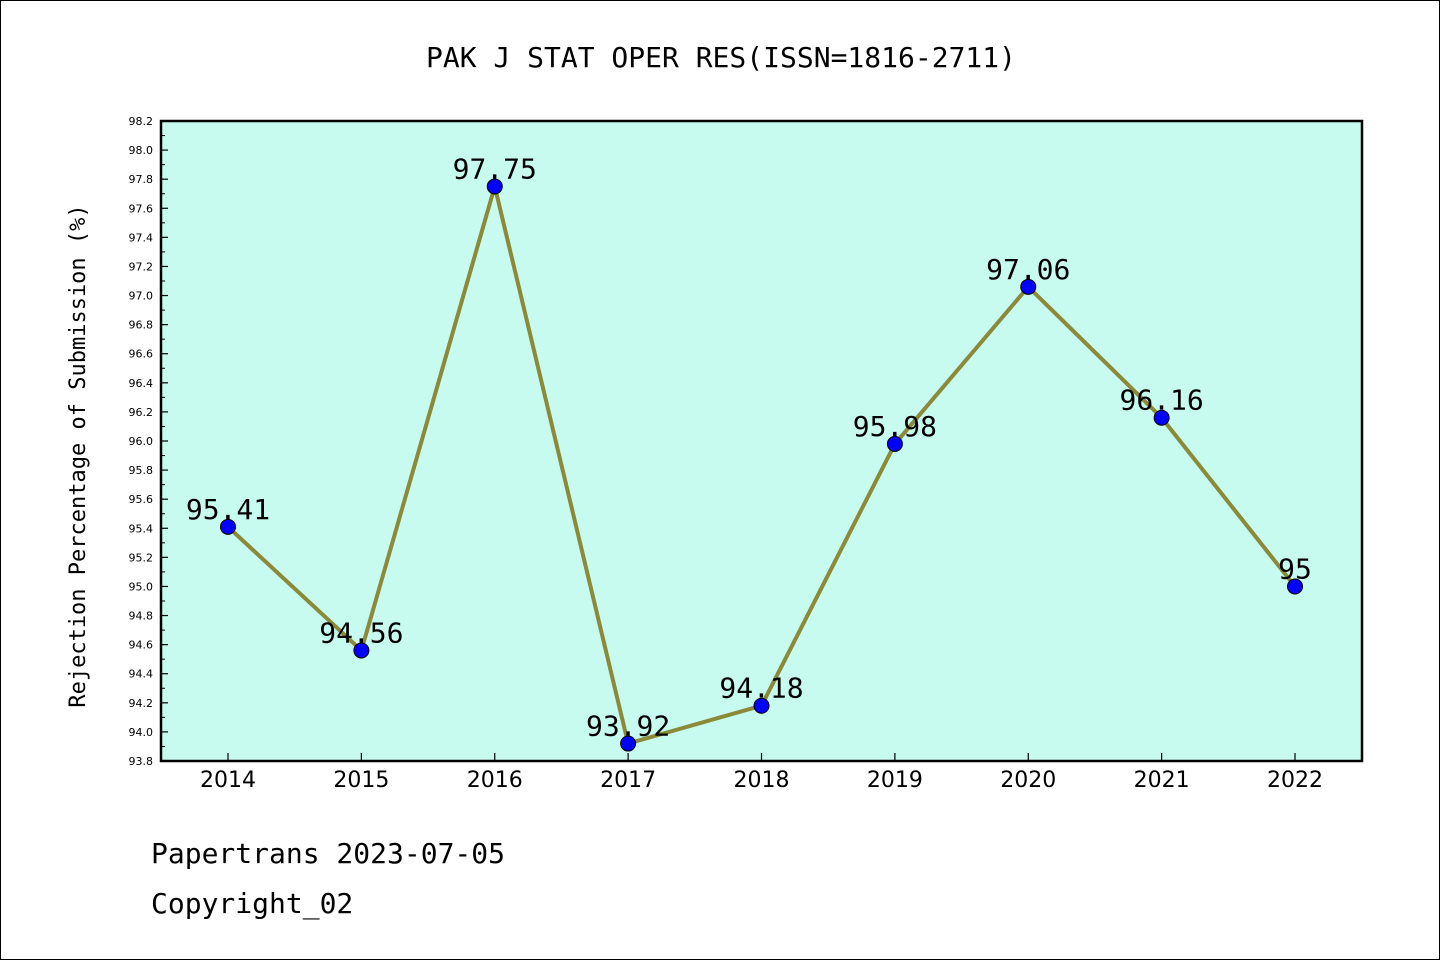 The width and height of the screenshot is (1440, 960). Describe the element at coordinates (895, 426) in the screenshot. I see `data-label: 95.98` at that location.